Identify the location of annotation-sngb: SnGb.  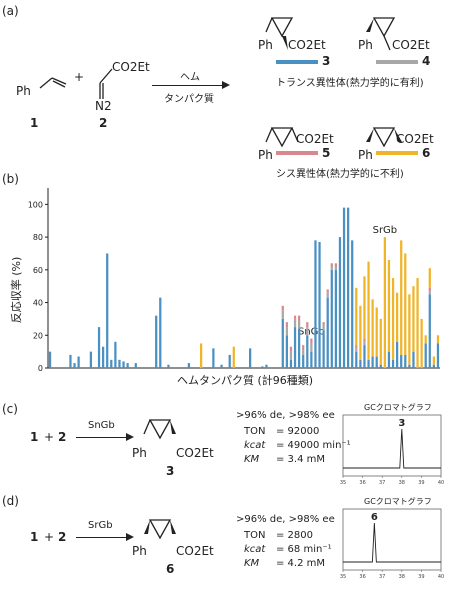
(311, 332).